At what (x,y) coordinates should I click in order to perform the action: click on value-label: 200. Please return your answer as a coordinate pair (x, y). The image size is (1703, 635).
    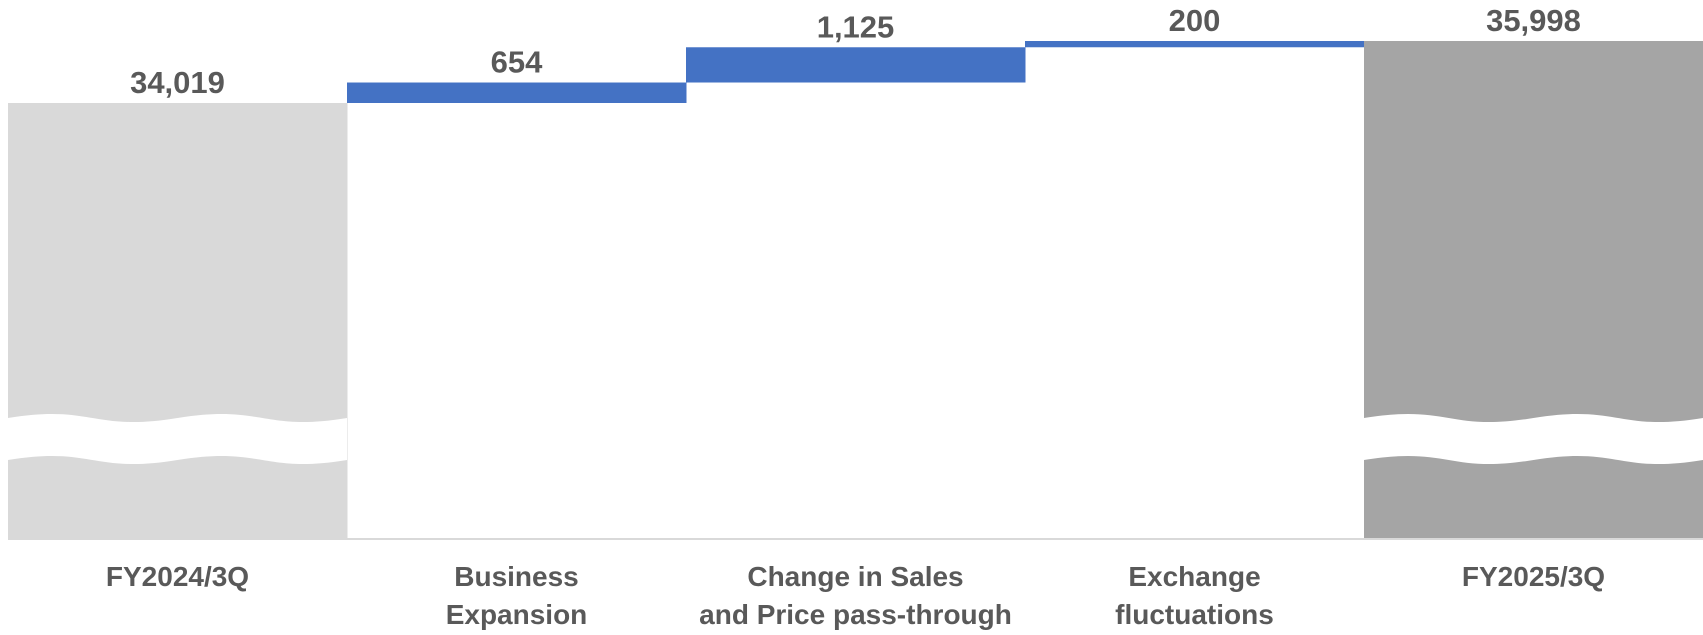
    Looking at the image, I should click on (1195, 20).